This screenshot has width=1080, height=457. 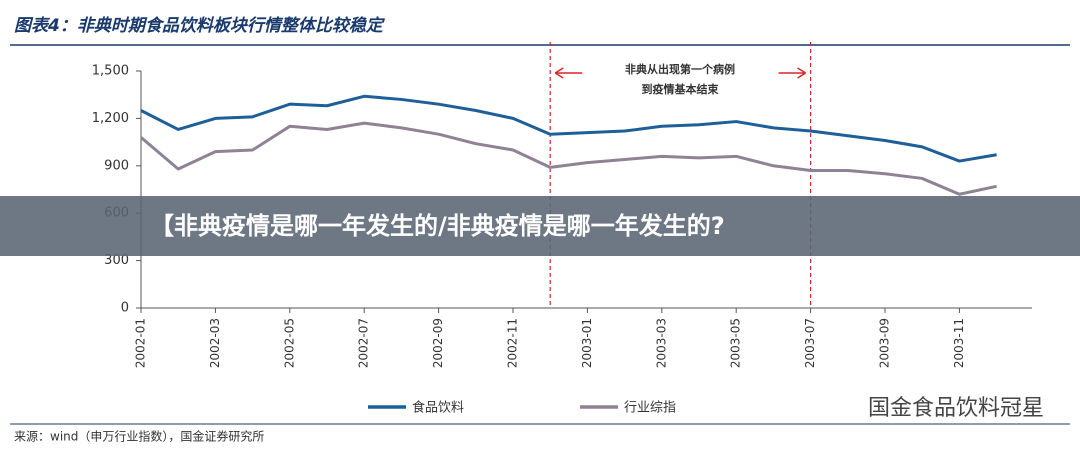 I want to click on x-tick-label: 2002-05, so click(x=289, y=343).